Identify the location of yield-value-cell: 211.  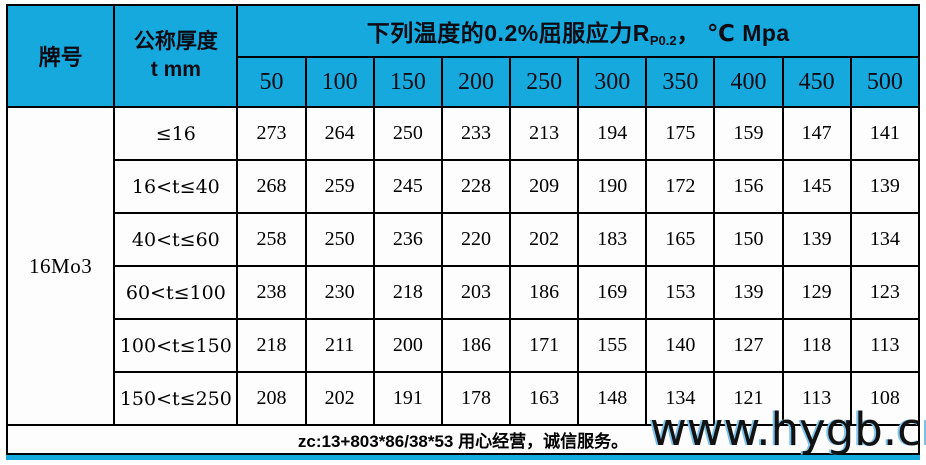
(339, 345).